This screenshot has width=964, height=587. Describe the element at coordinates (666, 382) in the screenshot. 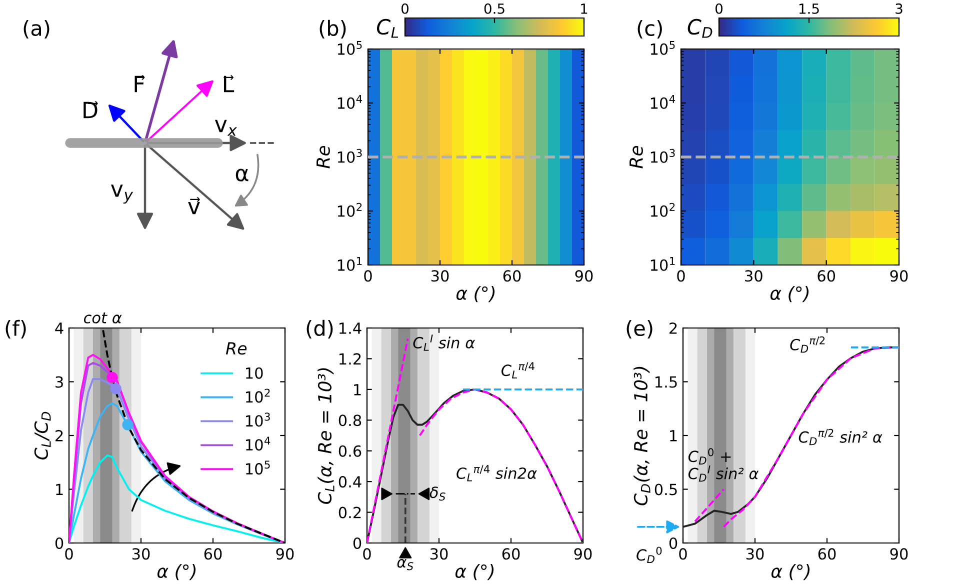

I see `y-tick-label: 1.5` at that location.